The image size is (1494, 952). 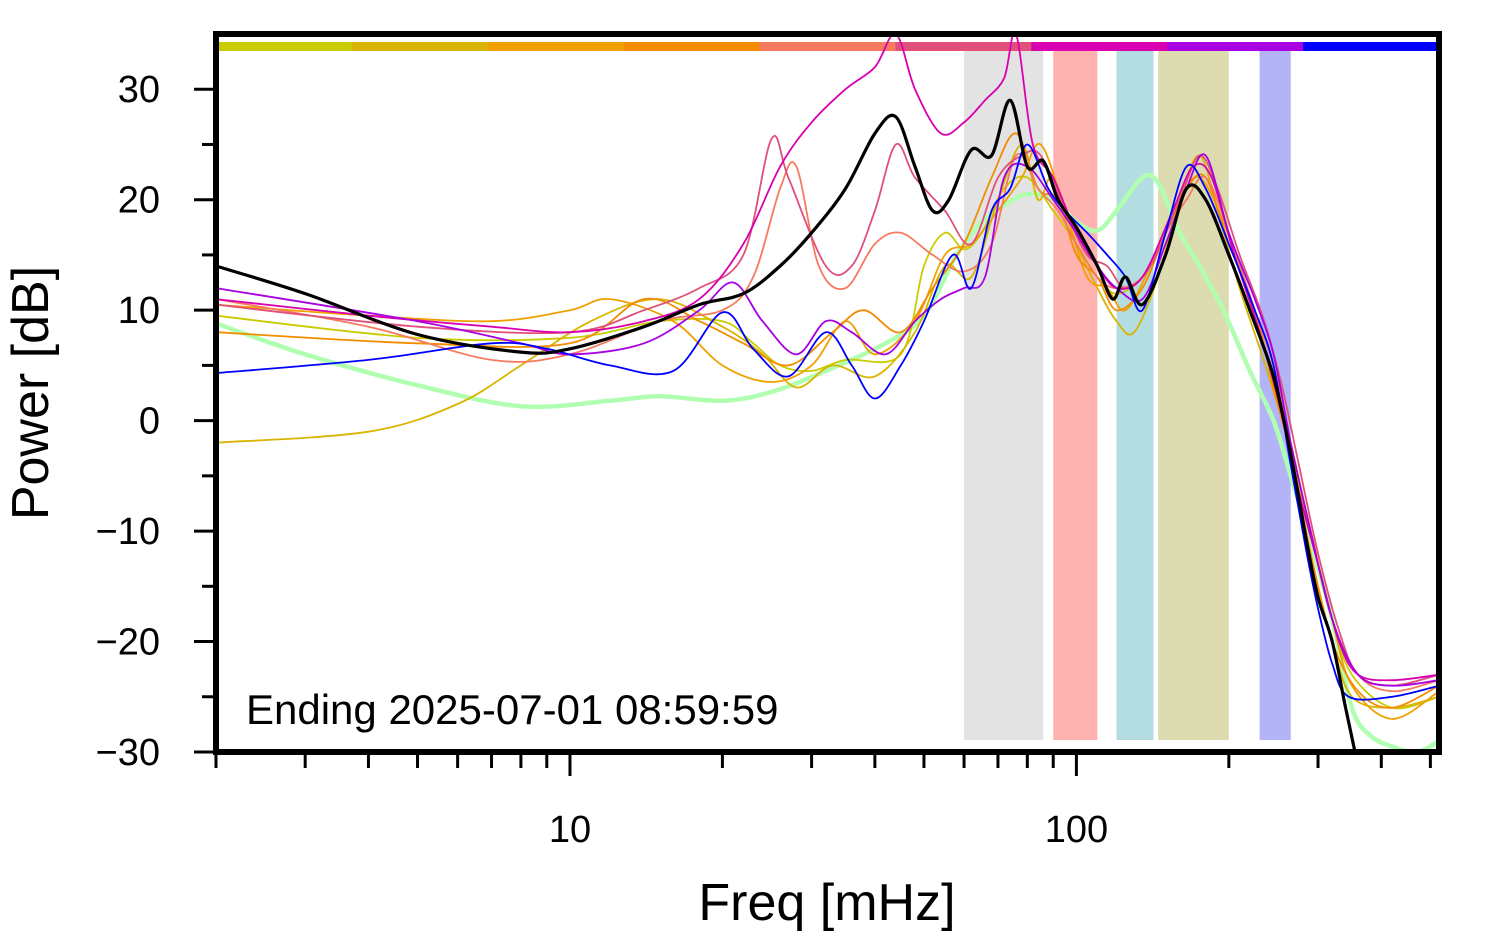 I want to click on x-axis-label: Freq [mHz], so click(x=826, y=903).